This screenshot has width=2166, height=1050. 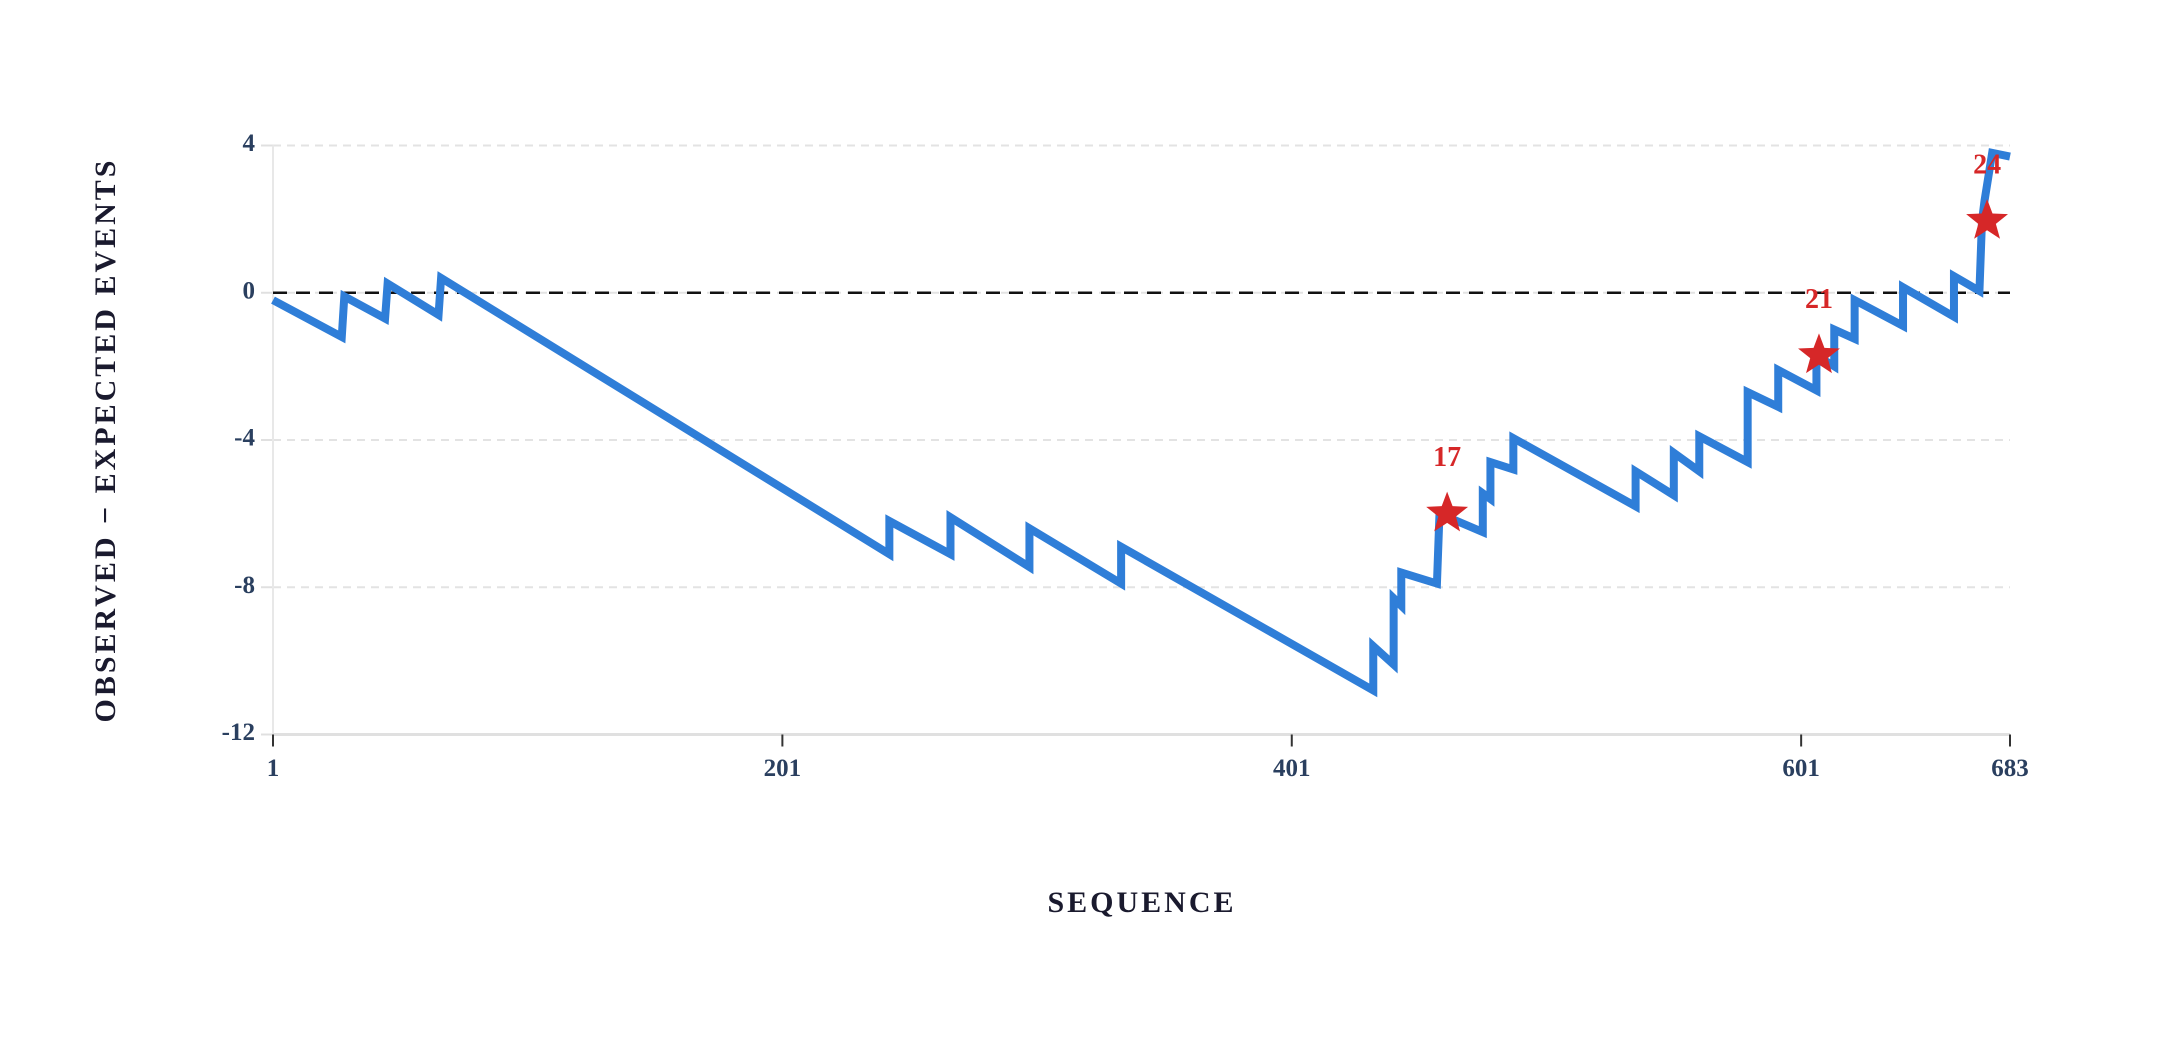 I want to click on y-axis-title: OBSERVED − EXPECTED EVENTS, so click(x=105, y=440).